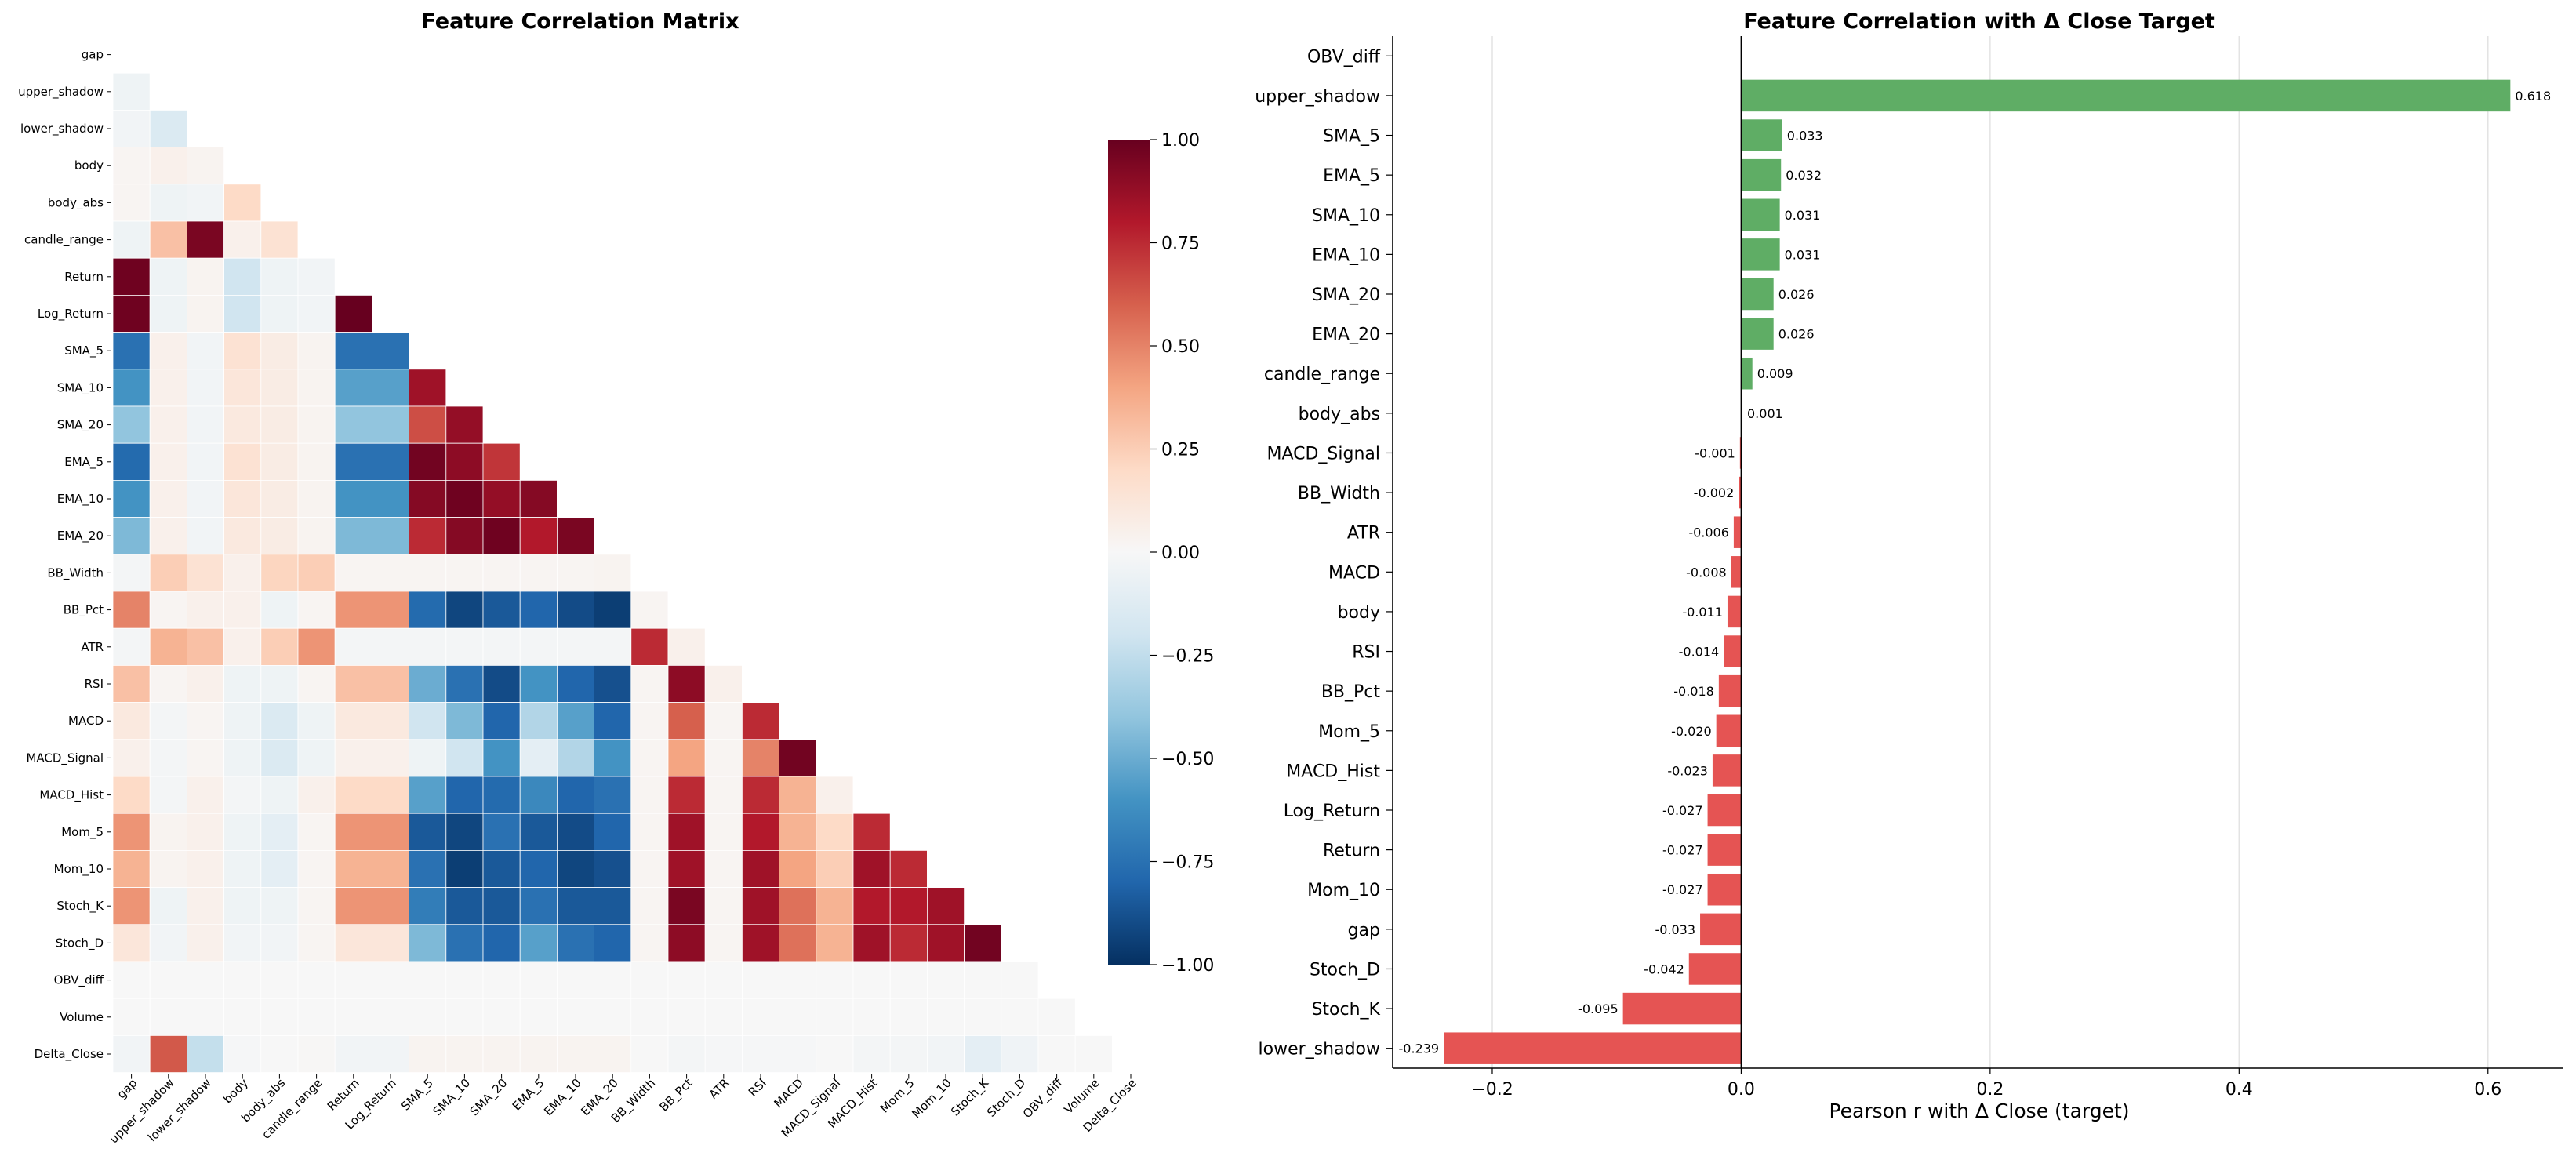  I want to click on heatmap-column-label: ATR, so click(719, 1089).